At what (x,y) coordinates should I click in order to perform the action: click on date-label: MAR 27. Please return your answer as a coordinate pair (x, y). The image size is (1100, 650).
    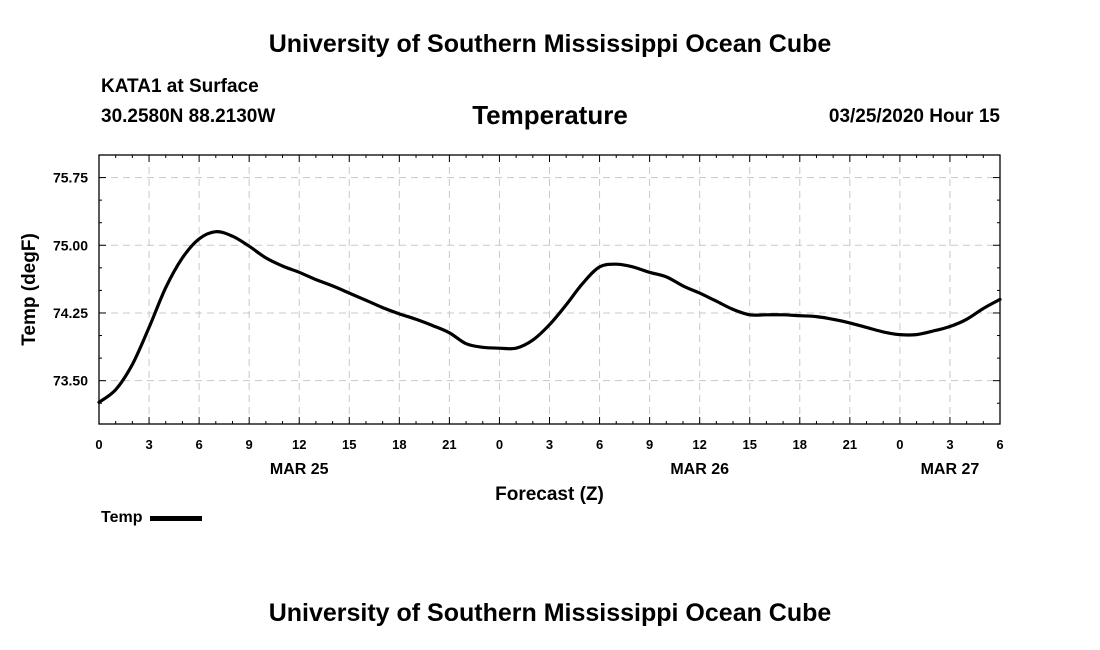
    Looking at the image, I should click on (950, 469).